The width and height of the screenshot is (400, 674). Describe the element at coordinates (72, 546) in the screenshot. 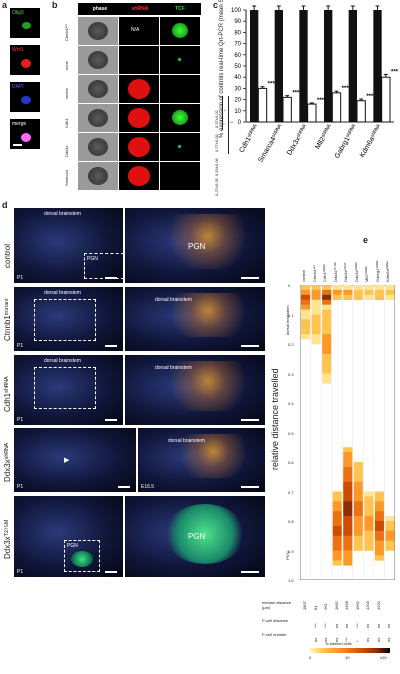

I see `box-label: PGN` at that location.